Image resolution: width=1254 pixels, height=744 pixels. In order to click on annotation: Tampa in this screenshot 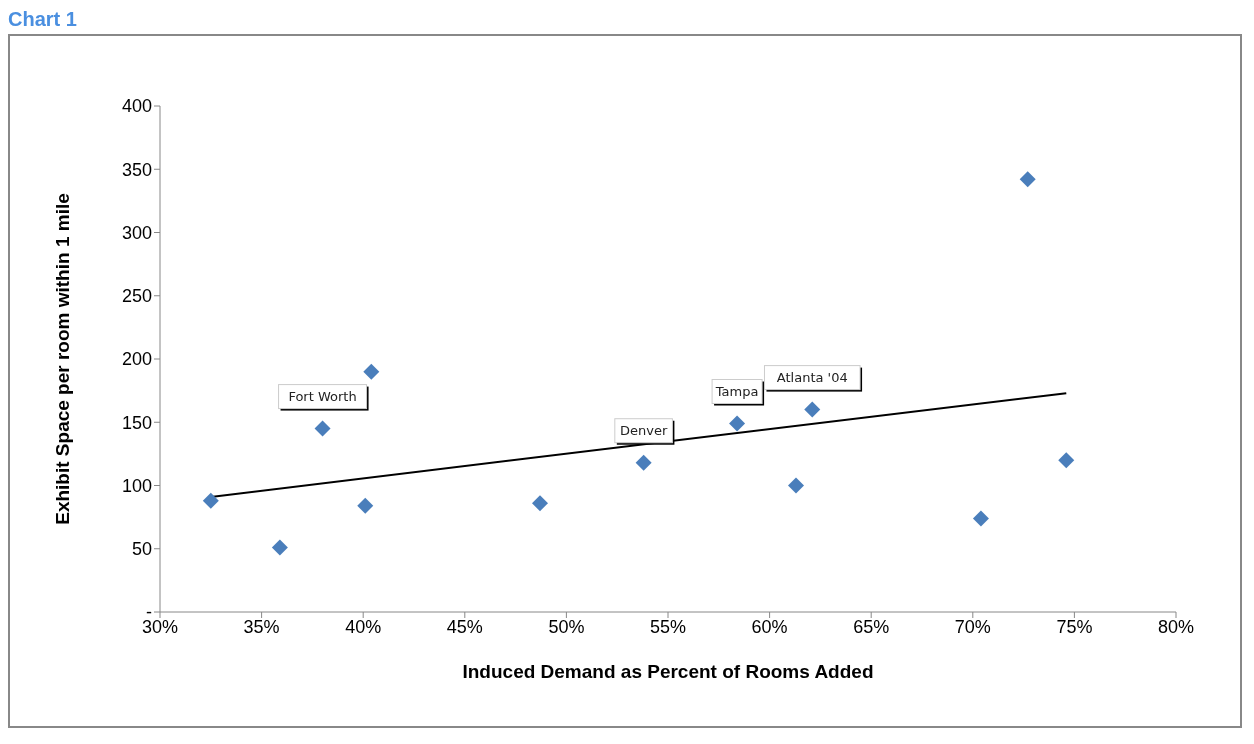, I will do `click(736, 391)`.